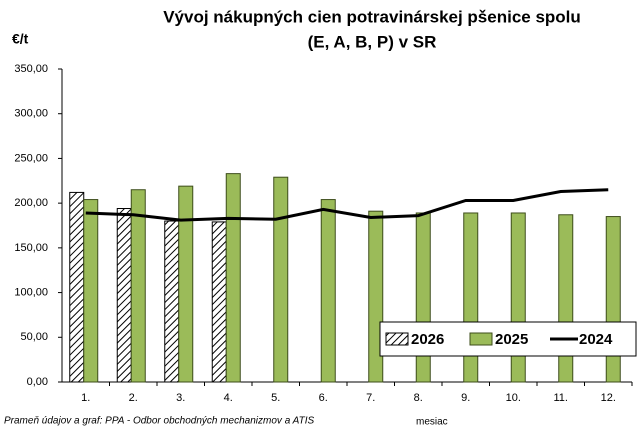 The height and width of the screenshot is (428, 640). I want to click on x-tick-label: 2., so click(133, 398).